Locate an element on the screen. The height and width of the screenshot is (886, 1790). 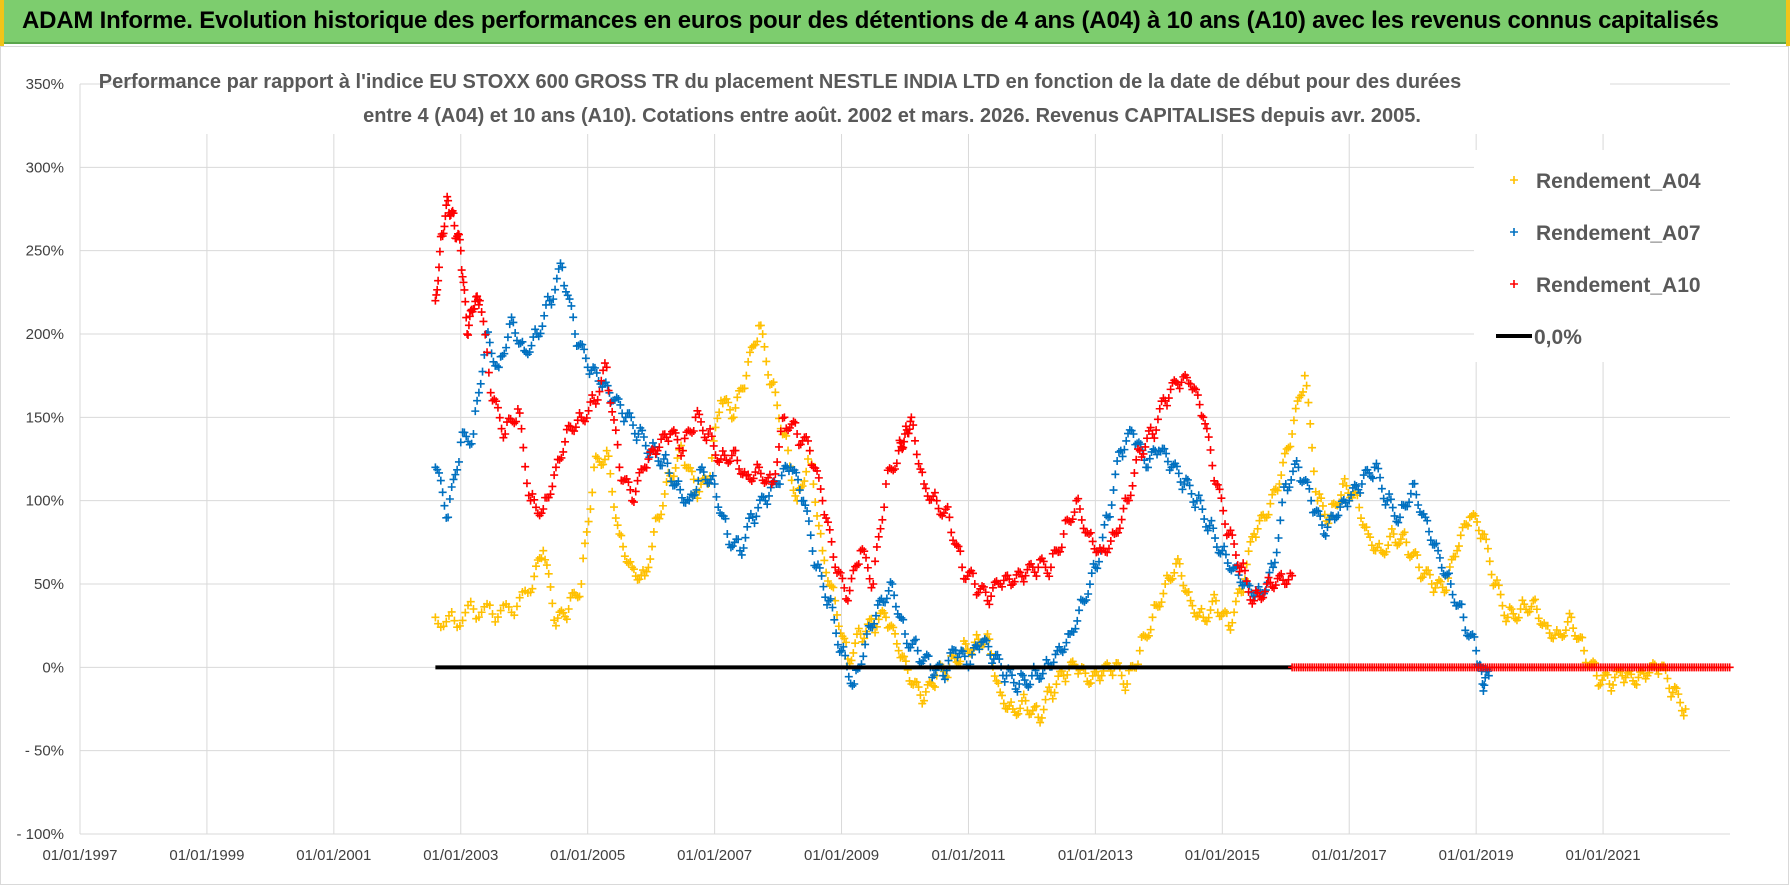
y-tick-label: - 100% is located at coordinates (40, 834).